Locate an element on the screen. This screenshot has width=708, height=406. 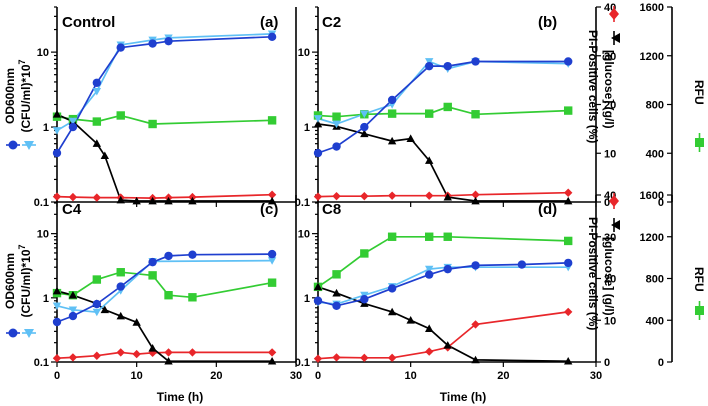
panel-d-rfu-line is located at coordinates (443, 261).